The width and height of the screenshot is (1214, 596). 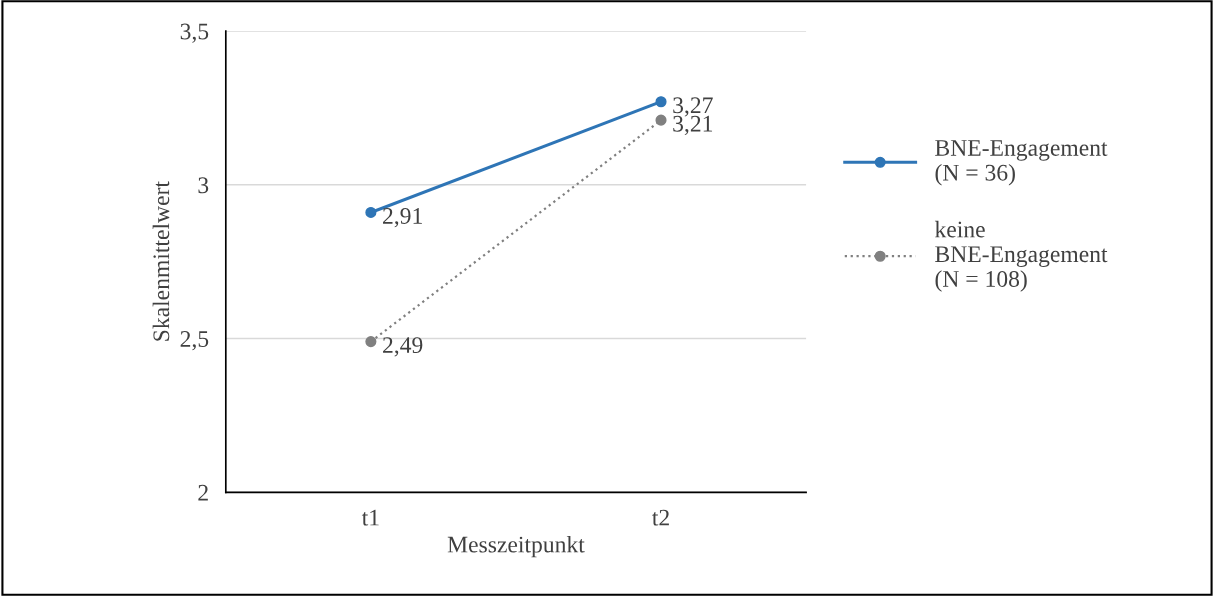 I want to click on y-tick-label: 2, so click(x=203, y=492).